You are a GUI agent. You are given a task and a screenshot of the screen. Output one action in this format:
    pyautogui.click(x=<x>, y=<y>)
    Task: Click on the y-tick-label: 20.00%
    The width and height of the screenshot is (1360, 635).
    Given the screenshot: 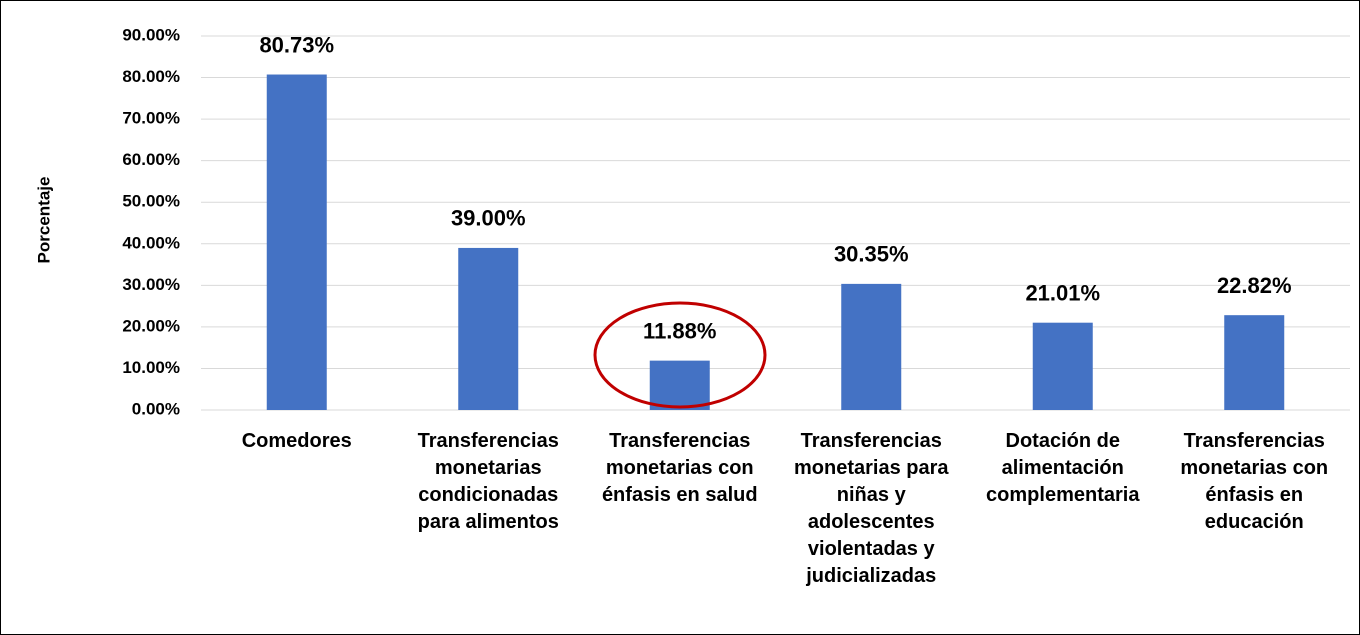 What is the action you would take?
    pyautogui.click(x=151, y=325)
    